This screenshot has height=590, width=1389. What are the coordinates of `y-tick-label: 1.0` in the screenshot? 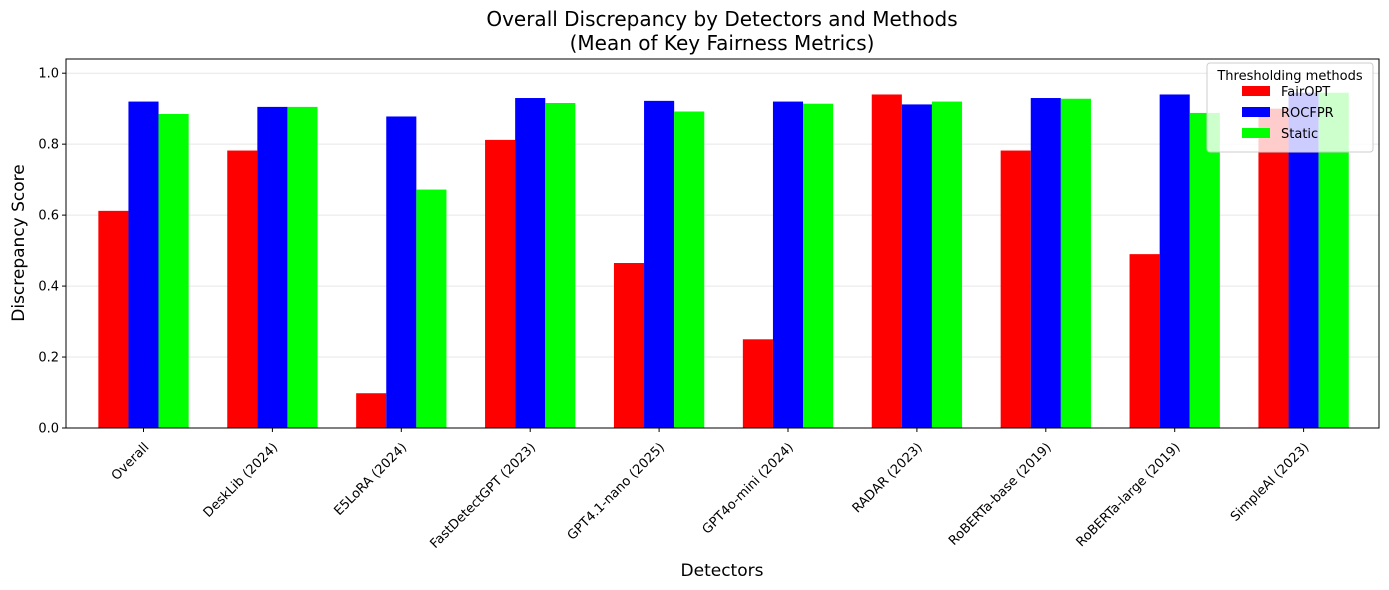 It's located at (48, 74).